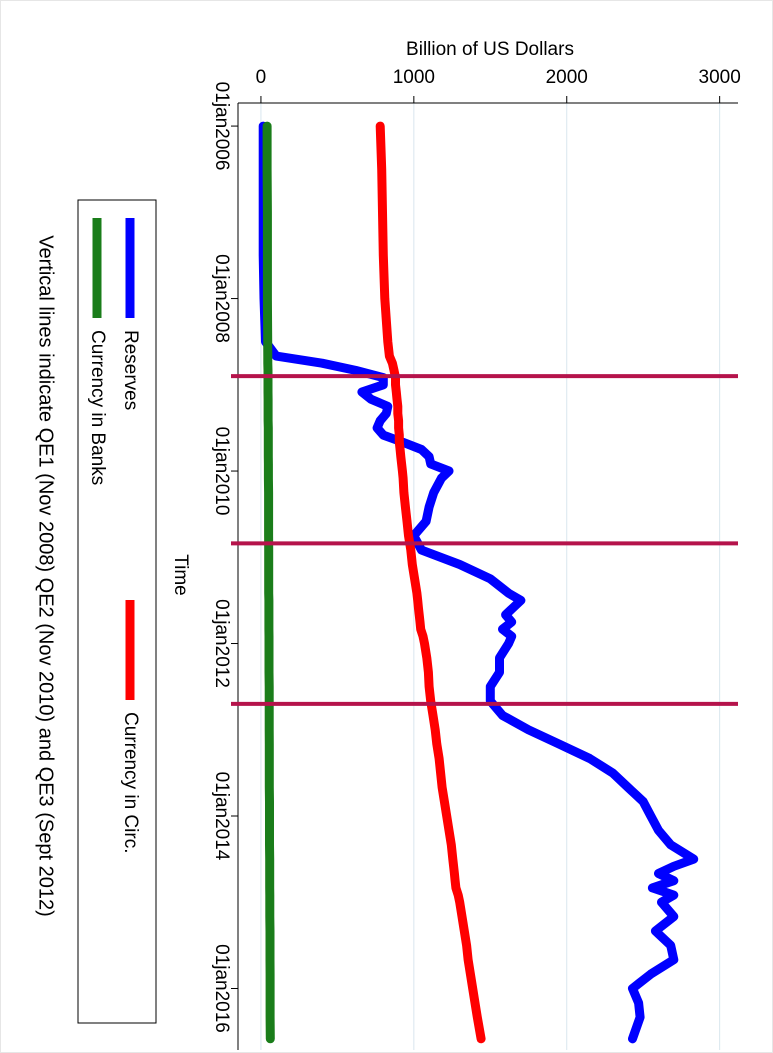 This screenshot has width=773, height=1053. Describe the element at coordinates (720, 77) in the screenshot. I see `y-tick-label: 3000` at that location.